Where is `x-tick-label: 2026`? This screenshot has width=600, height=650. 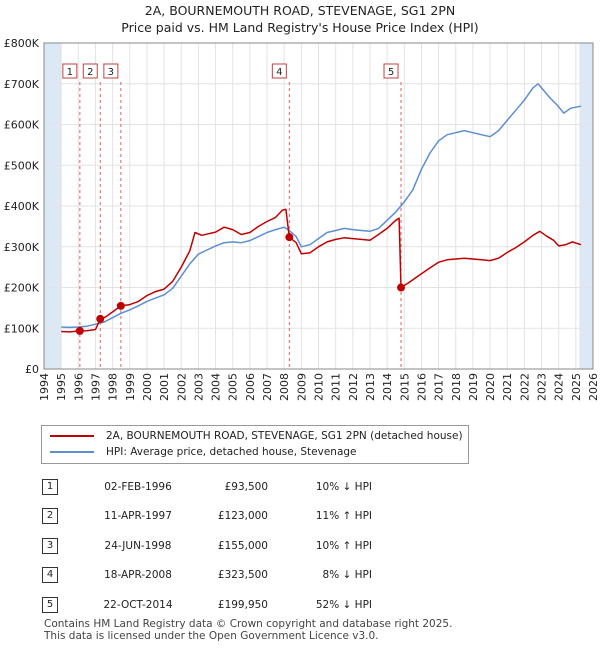
x-tick-label: 2026 is located at coordinates (593, 387).